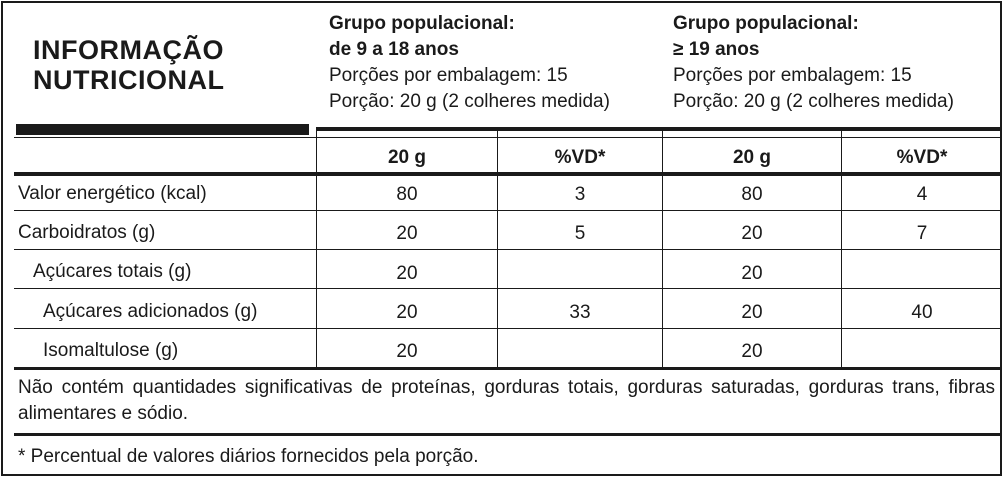  Describe the element at coordinates (150, 311) in the screenshot. I see `row-label-added-sugars: Açúcares adicionados (g)` at that location.